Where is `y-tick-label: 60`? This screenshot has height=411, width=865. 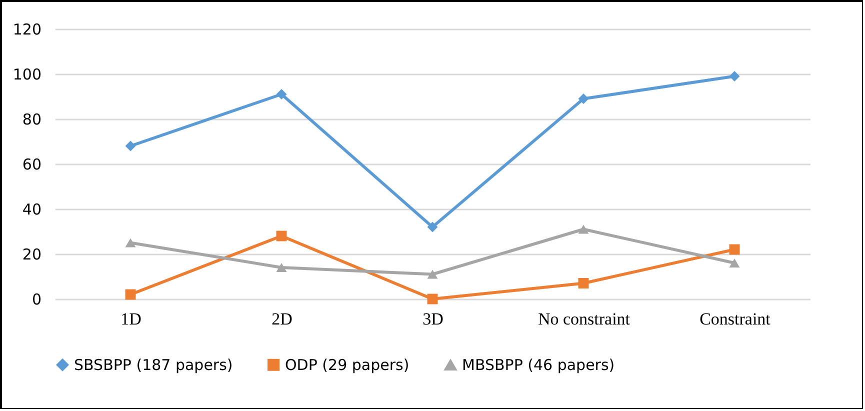
y-tick-label: 60 is located at coordinates (32, 165).